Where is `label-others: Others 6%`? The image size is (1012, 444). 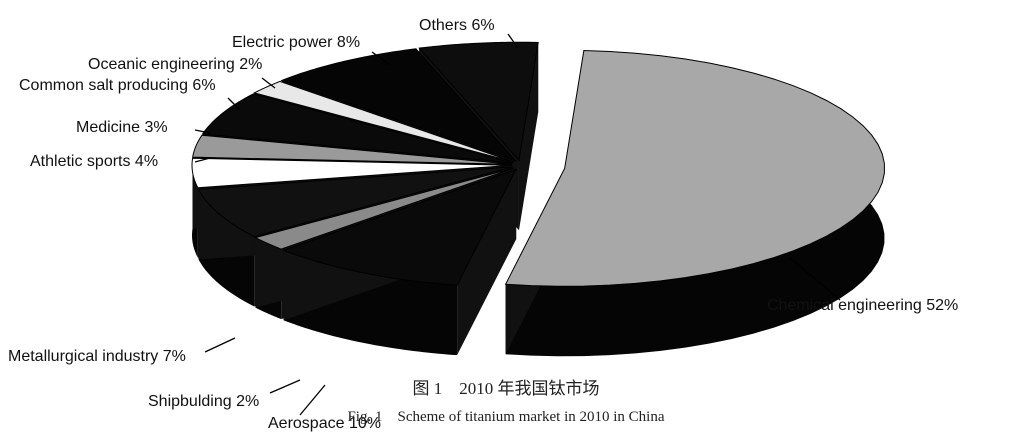
label-others: Others 6% is located at coordinates (457, 25).